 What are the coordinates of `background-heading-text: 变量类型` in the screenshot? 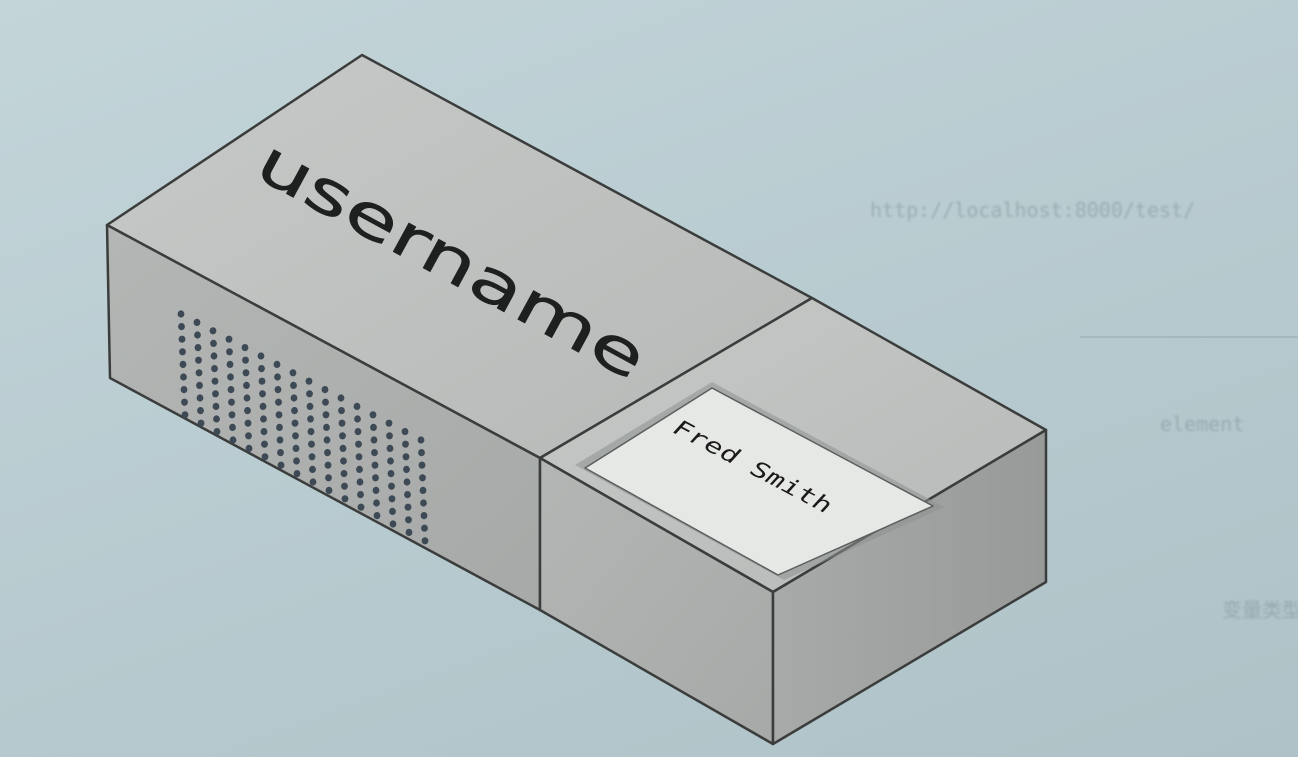 It's located at (1260, 610).